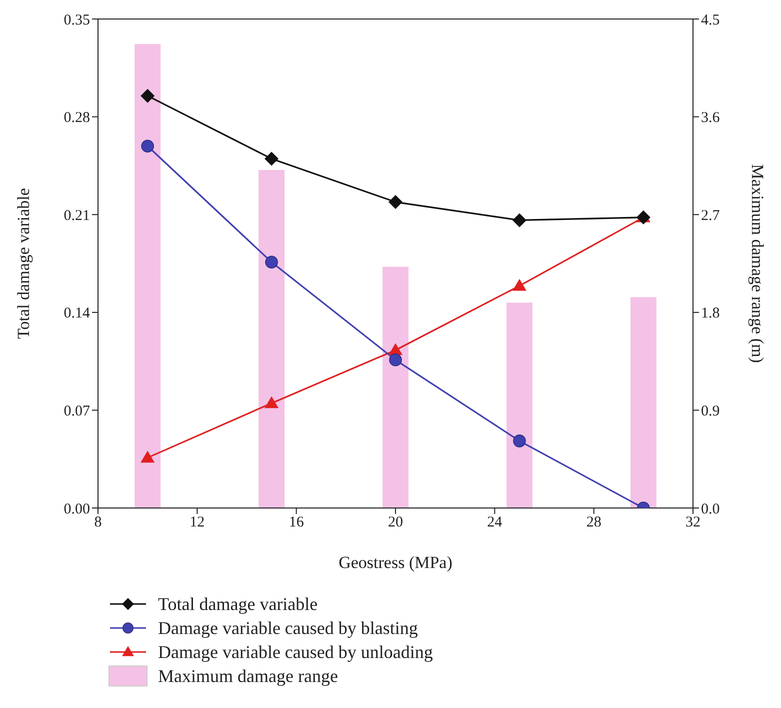 This screenshot has height=708, width=781. I want to click on y-tick-label: 0.28, so click(77, 118).